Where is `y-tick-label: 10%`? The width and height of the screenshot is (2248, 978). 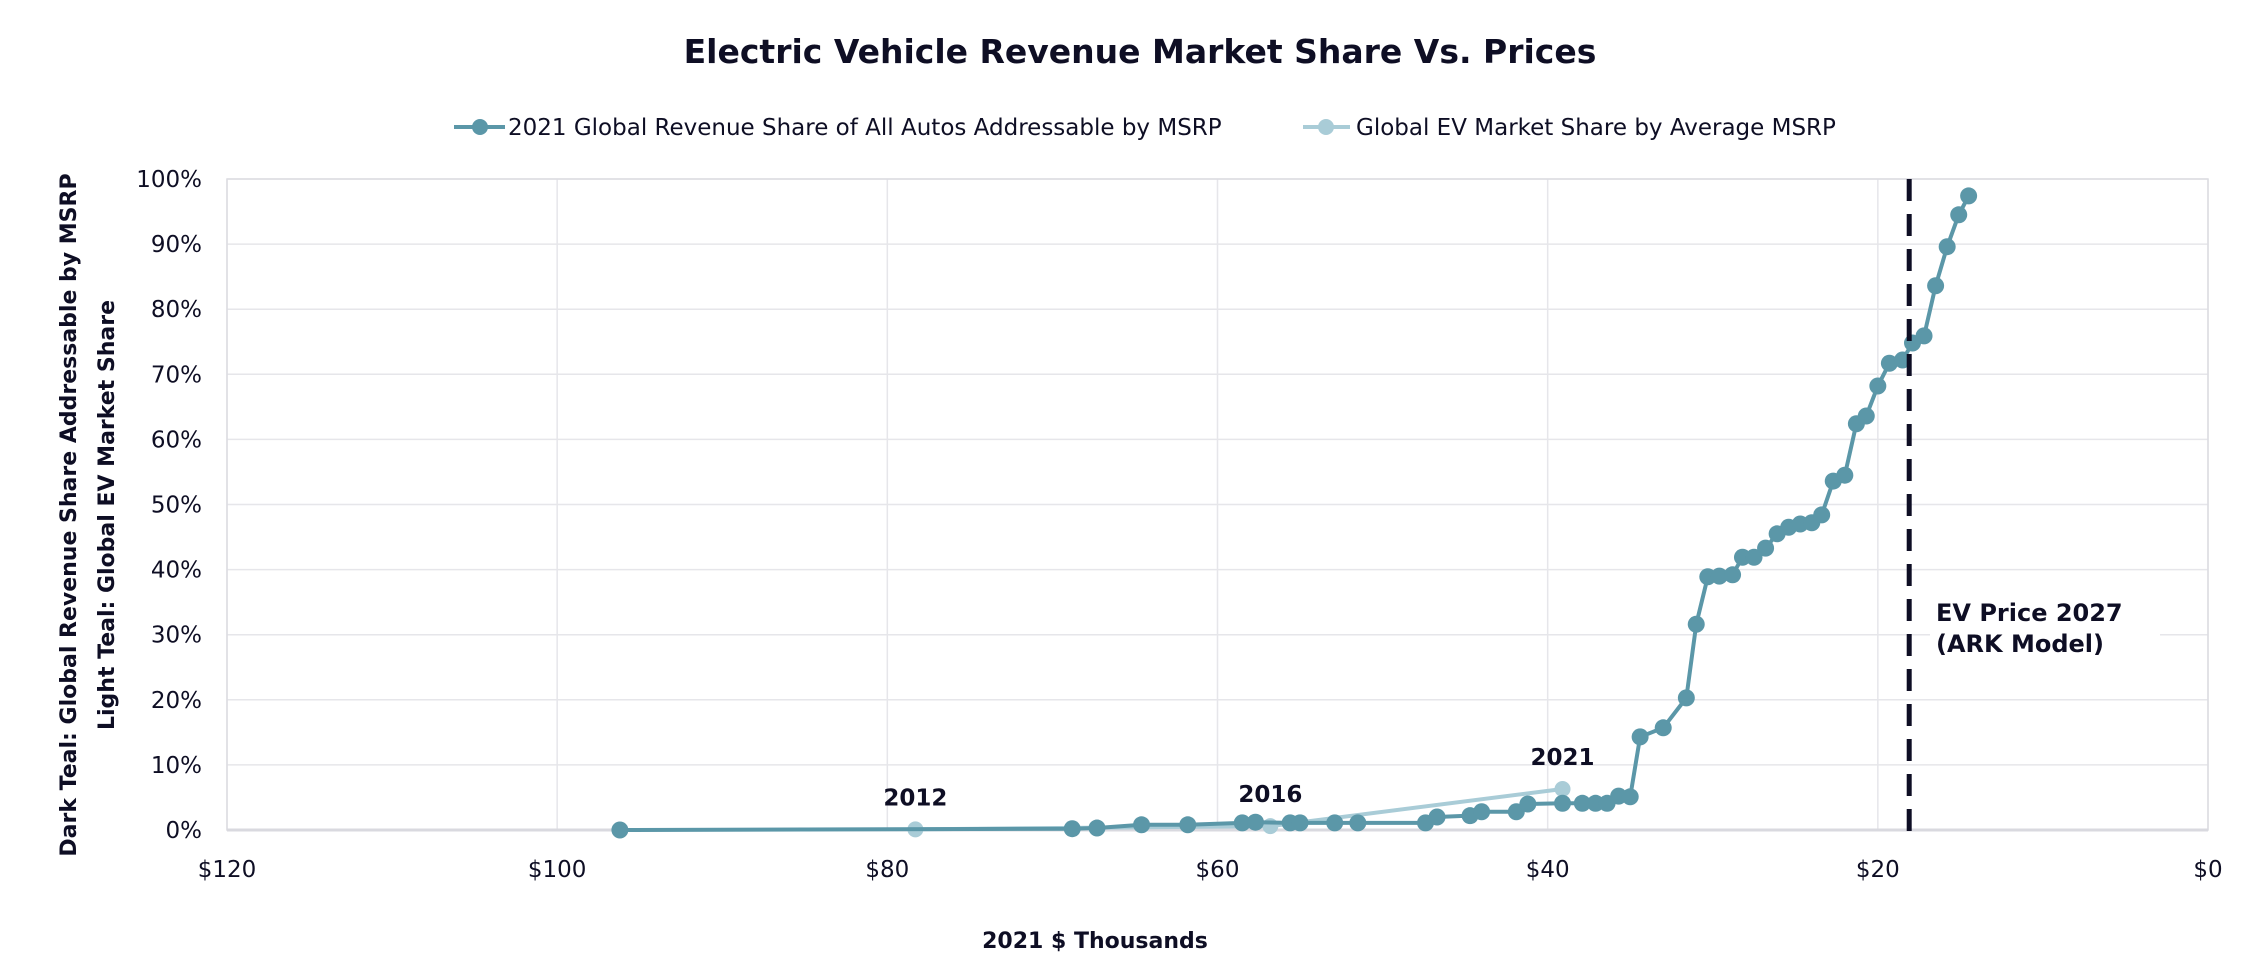 y-tick-label: 10% is located at coordinates (176, 766).